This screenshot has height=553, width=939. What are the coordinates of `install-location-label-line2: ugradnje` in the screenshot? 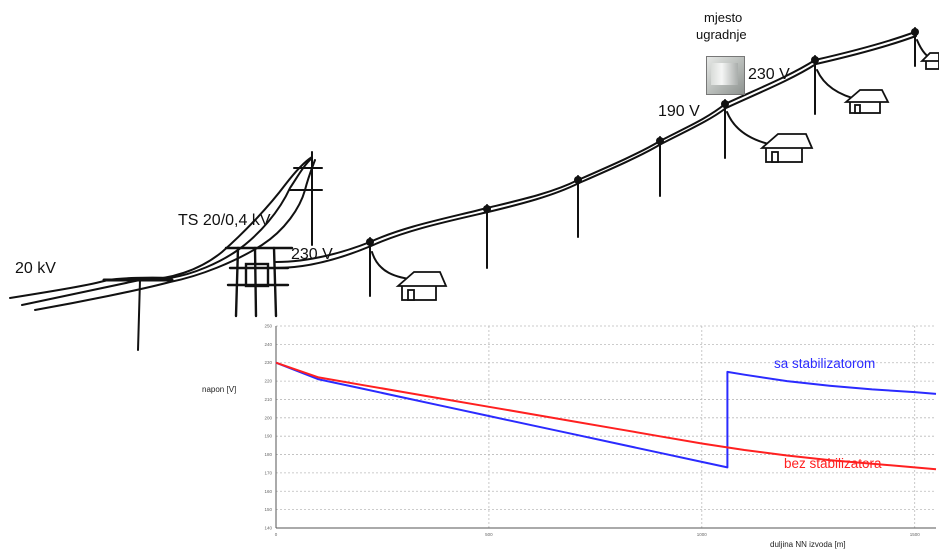 It's located at (721, 34).